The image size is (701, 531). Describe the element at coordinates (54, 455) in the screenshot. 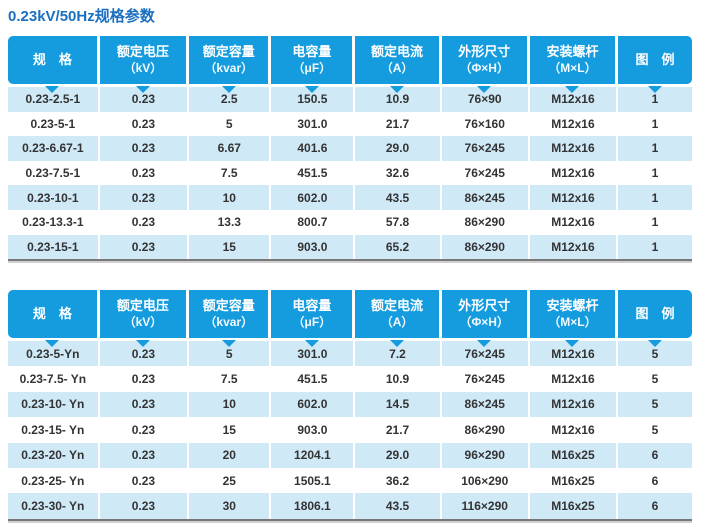

I see `cell: 0.23-20- Yn` at that location.